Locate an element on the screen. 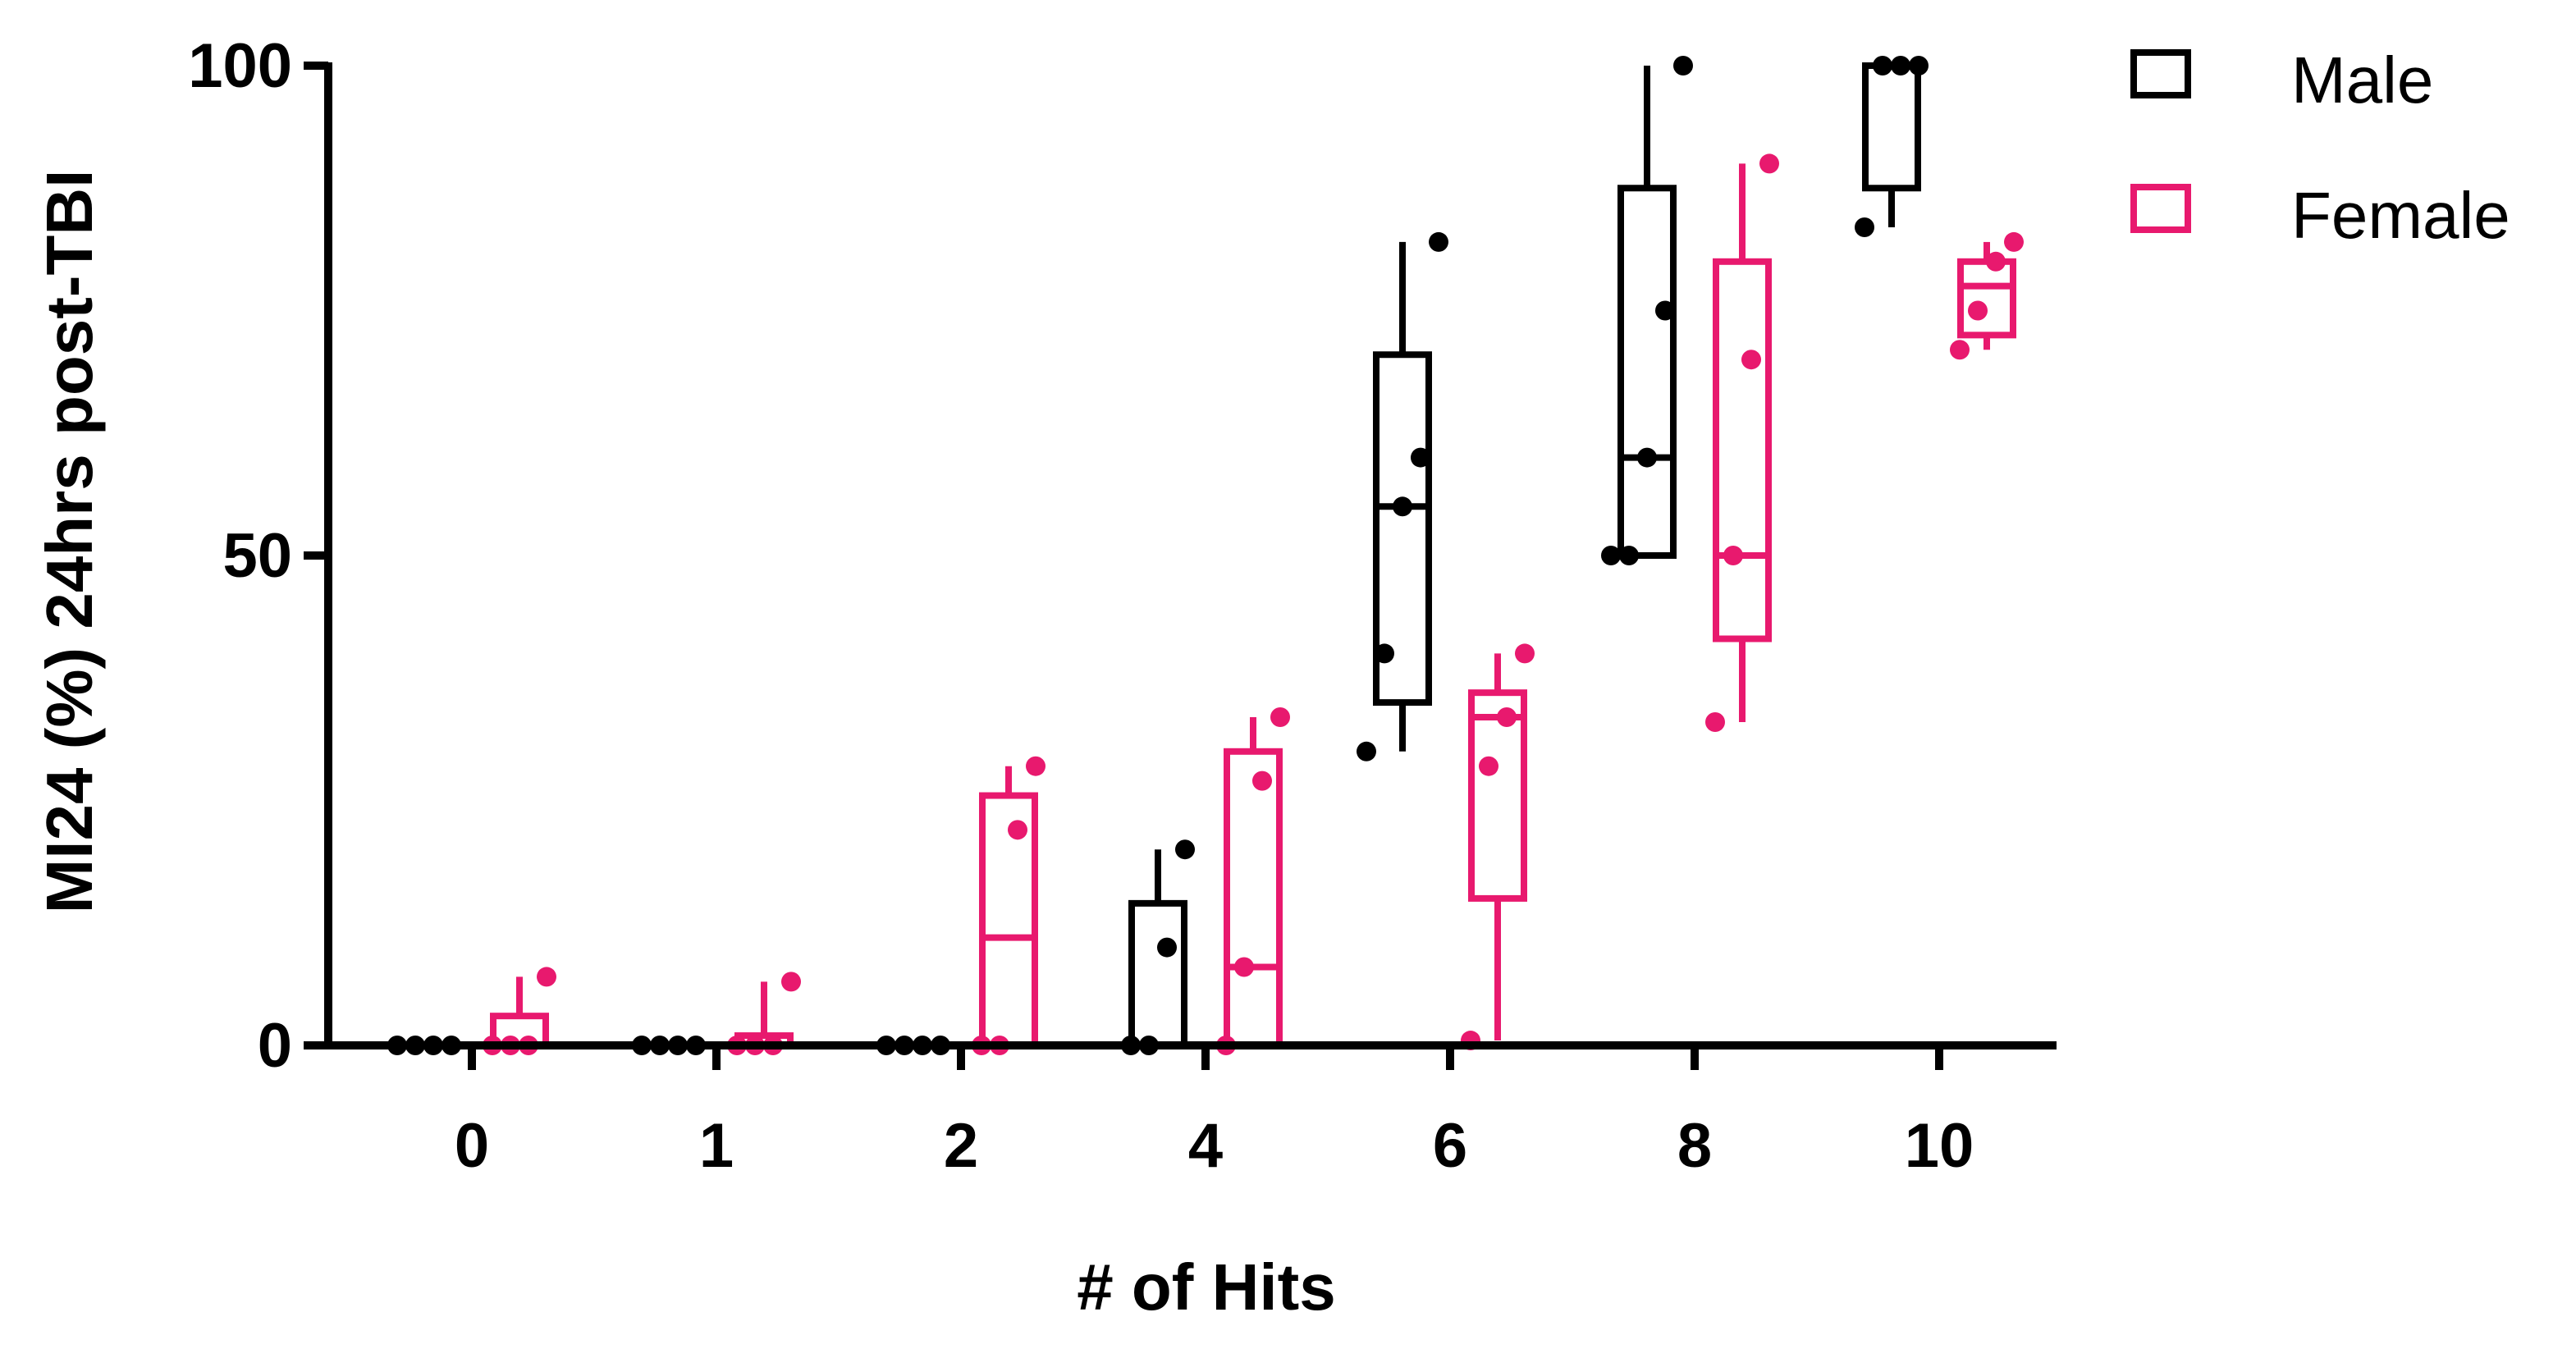 The height and width of the screenshot is (1349, 2576). x-tick-label-10: 10 is located at coordinates (1939, 1146).